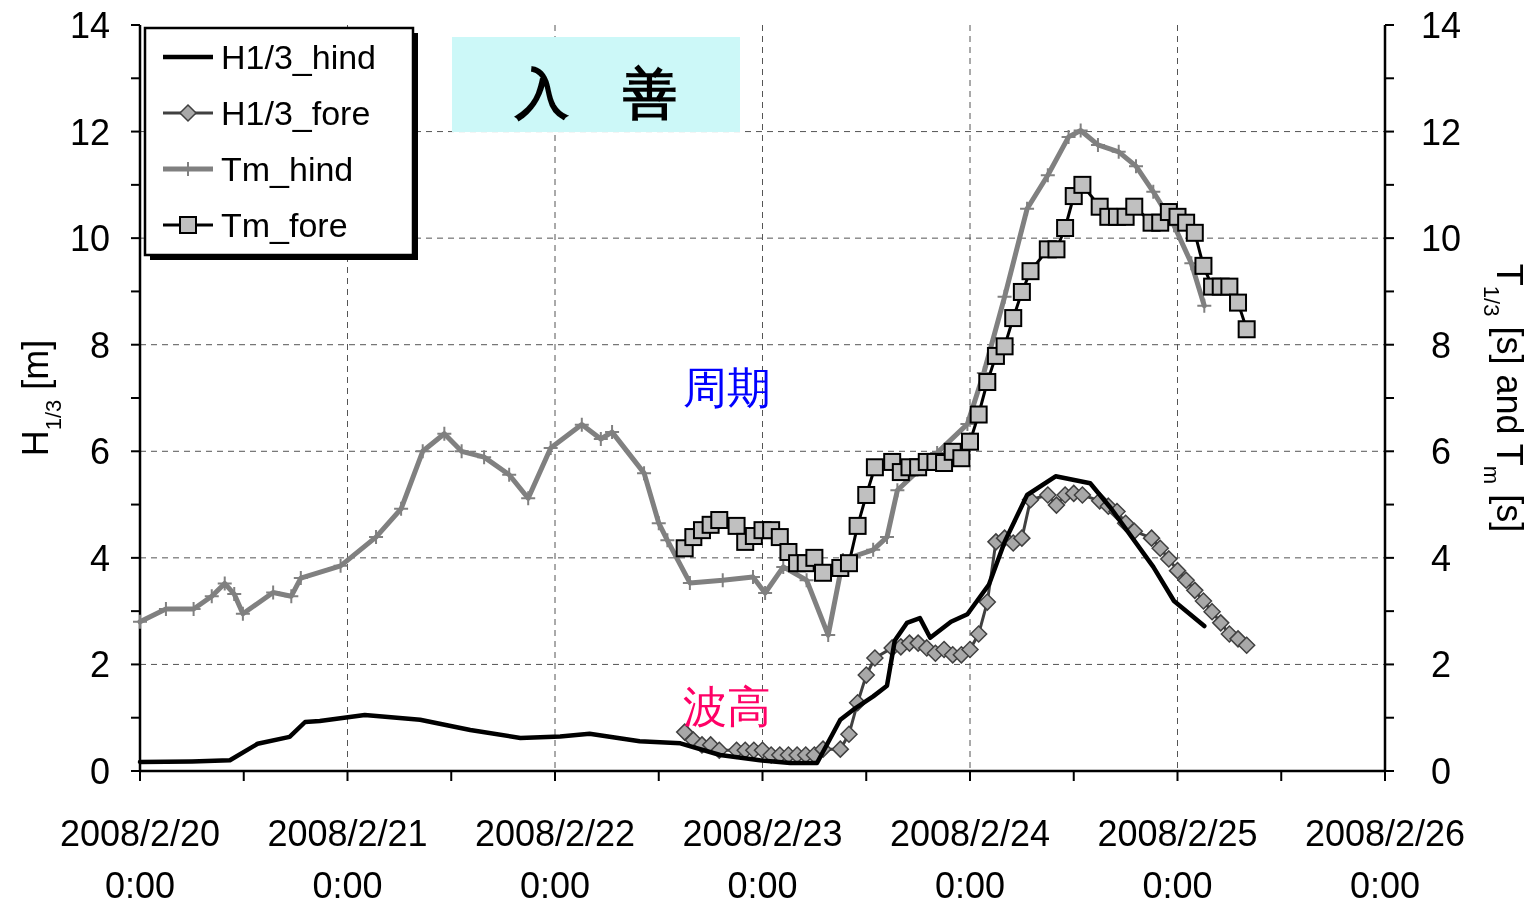  What do you see at coordinates (1385, 859) in the screenshot?
I see `x-tick-label: 2008/2/26 0:00` at bounding box center [1385, 859].